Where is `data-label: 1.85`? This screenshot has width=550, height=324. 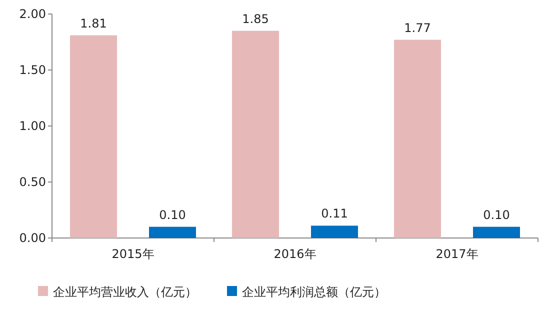
data-label: 1.85 is located at coordinates (255, 19).